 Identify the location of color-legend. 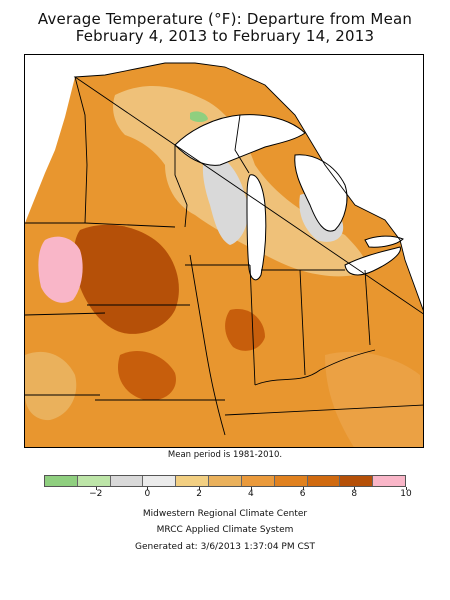
(225, 481).